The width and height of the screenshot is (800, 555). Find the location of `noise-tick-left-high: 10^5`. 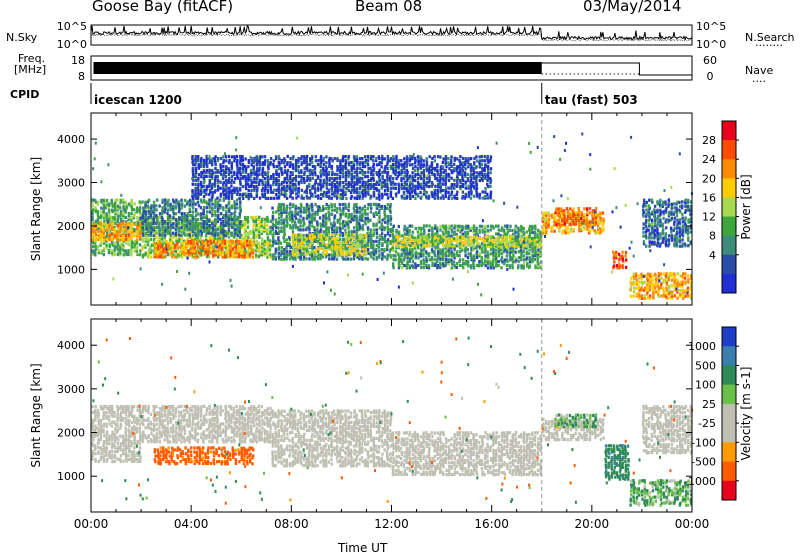

noise-tick-left-high: 10^5 is located at coordinates (72, 26).